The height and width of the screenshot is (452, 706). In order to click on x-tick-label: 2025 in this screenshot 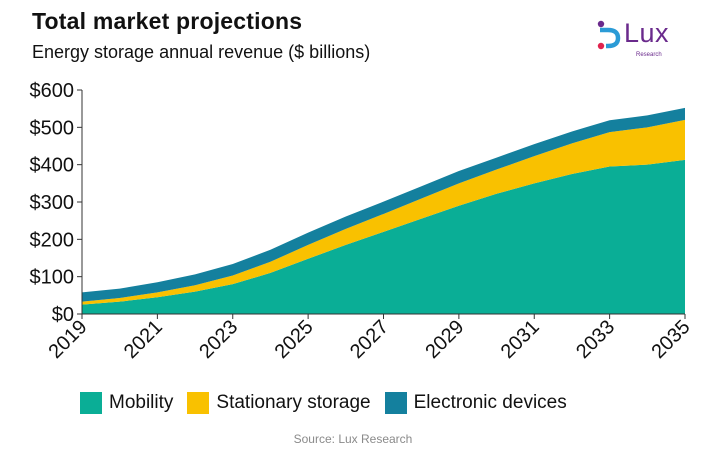, I will do `click(294, 339)`.